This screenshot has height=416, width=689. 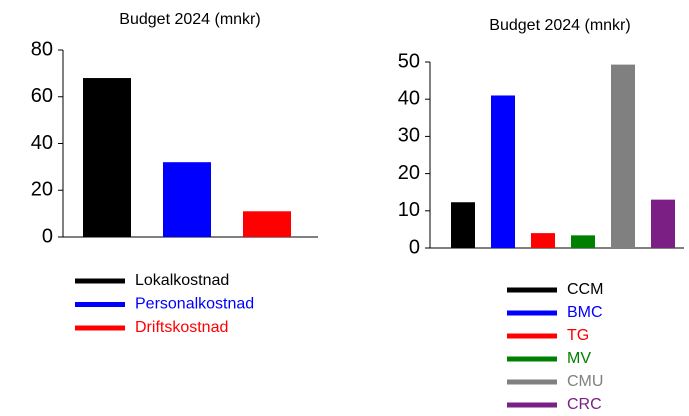 I want to click on legend-label: CCM, so click(x=585, y=289).